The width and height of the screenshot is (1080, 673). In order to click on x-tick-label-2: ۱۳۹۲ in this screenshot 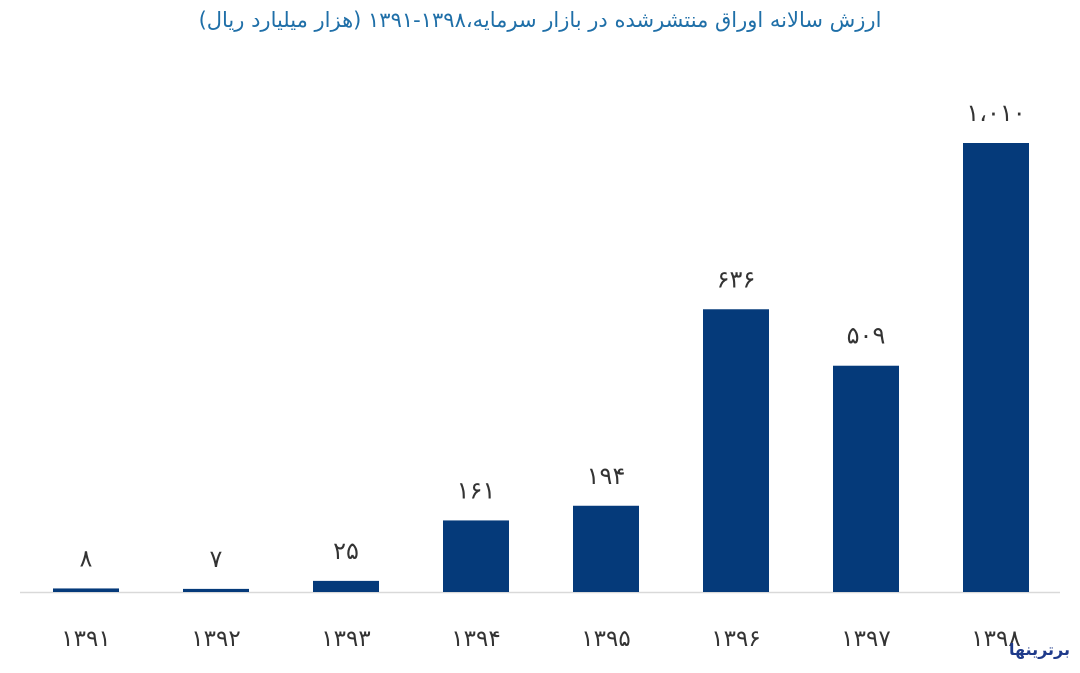, I will do `click(215, 639)`.